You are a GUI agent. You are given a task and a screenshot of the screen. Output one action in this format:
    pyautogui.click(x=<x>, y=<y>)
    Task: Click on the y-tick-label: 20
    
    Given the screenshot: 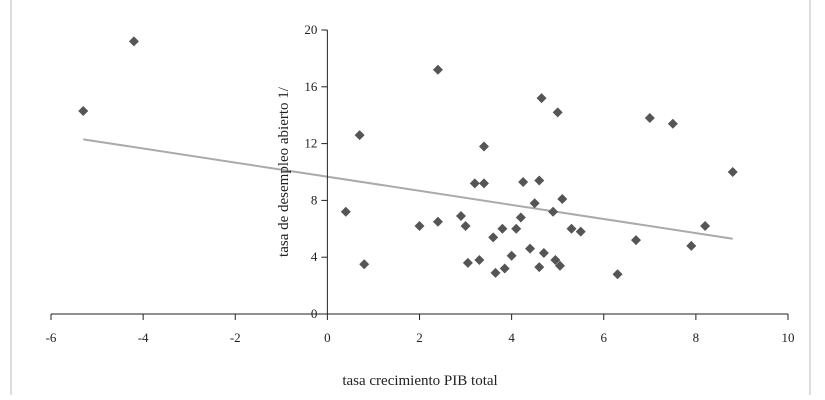 What is the action you would take?
    pyautogui.click(x=310, y=29)
    